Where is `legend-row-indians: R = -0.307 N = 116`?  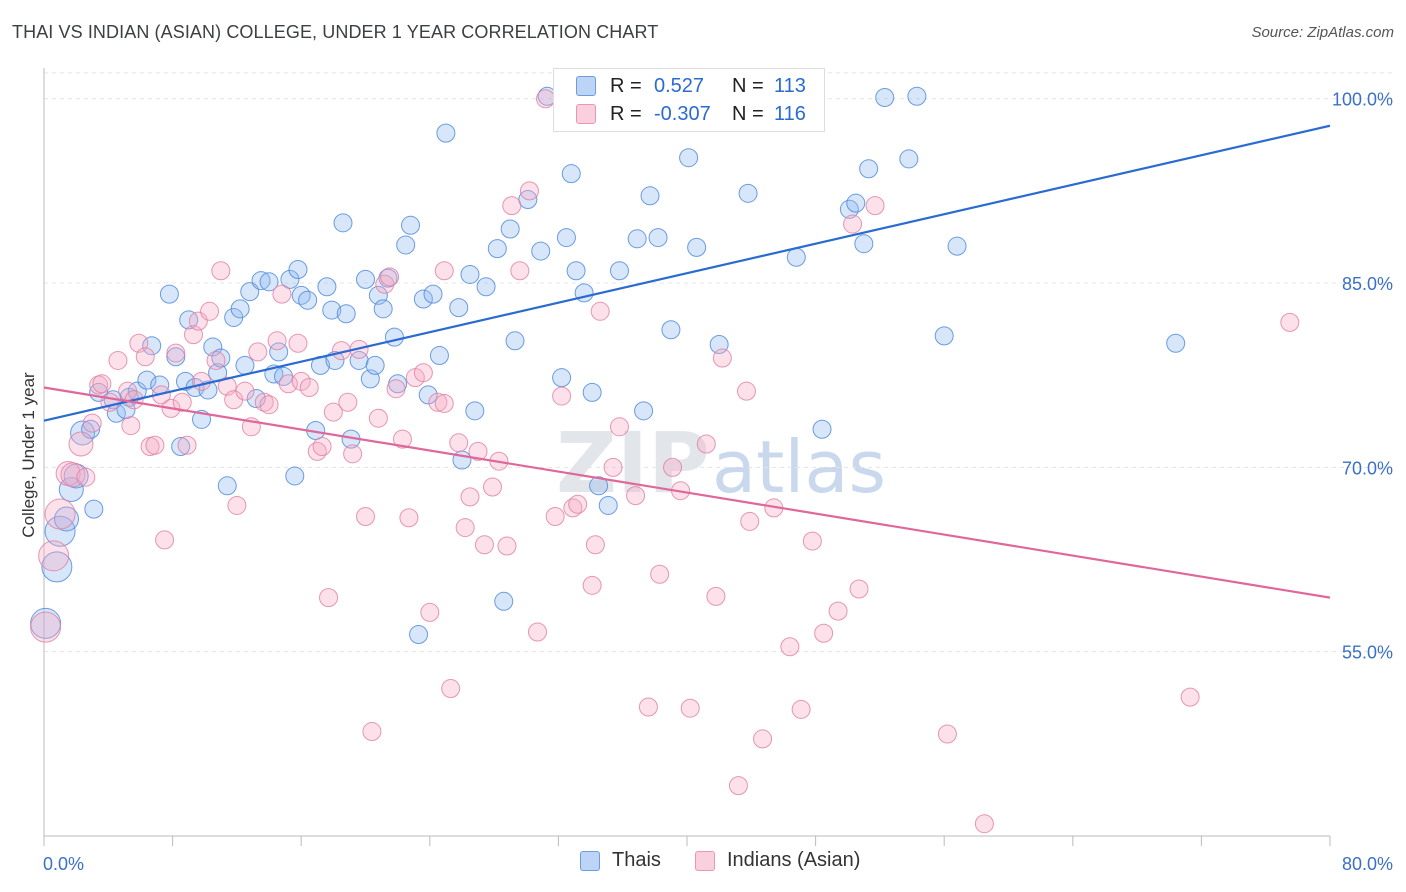
legend-row-indians: R = -0.307 N = 116 is located at coordinates (691, 114).